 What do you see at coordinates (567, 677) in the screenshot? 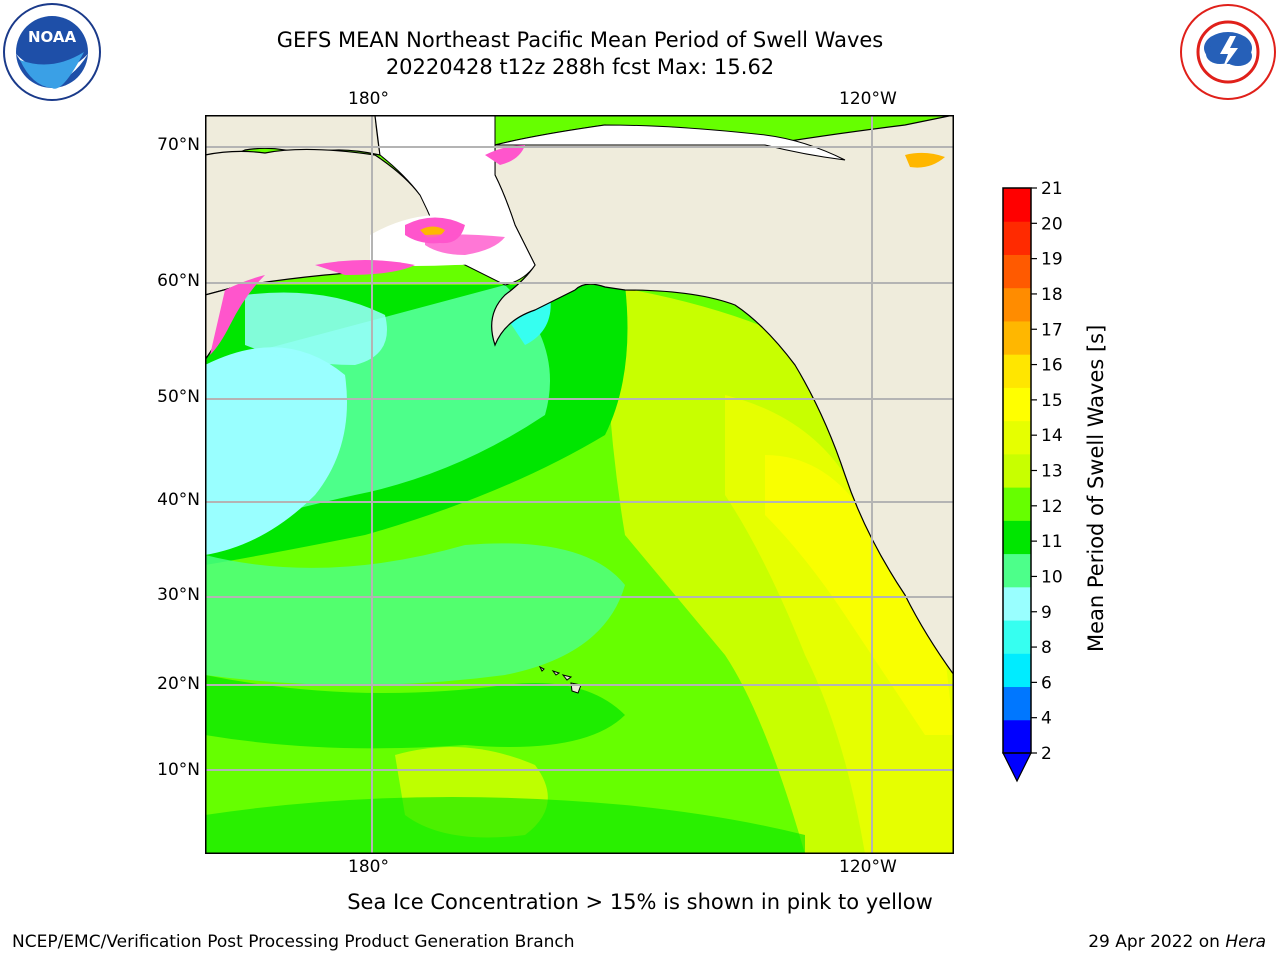
I see `island-maui` at bounding box center [567, 677].